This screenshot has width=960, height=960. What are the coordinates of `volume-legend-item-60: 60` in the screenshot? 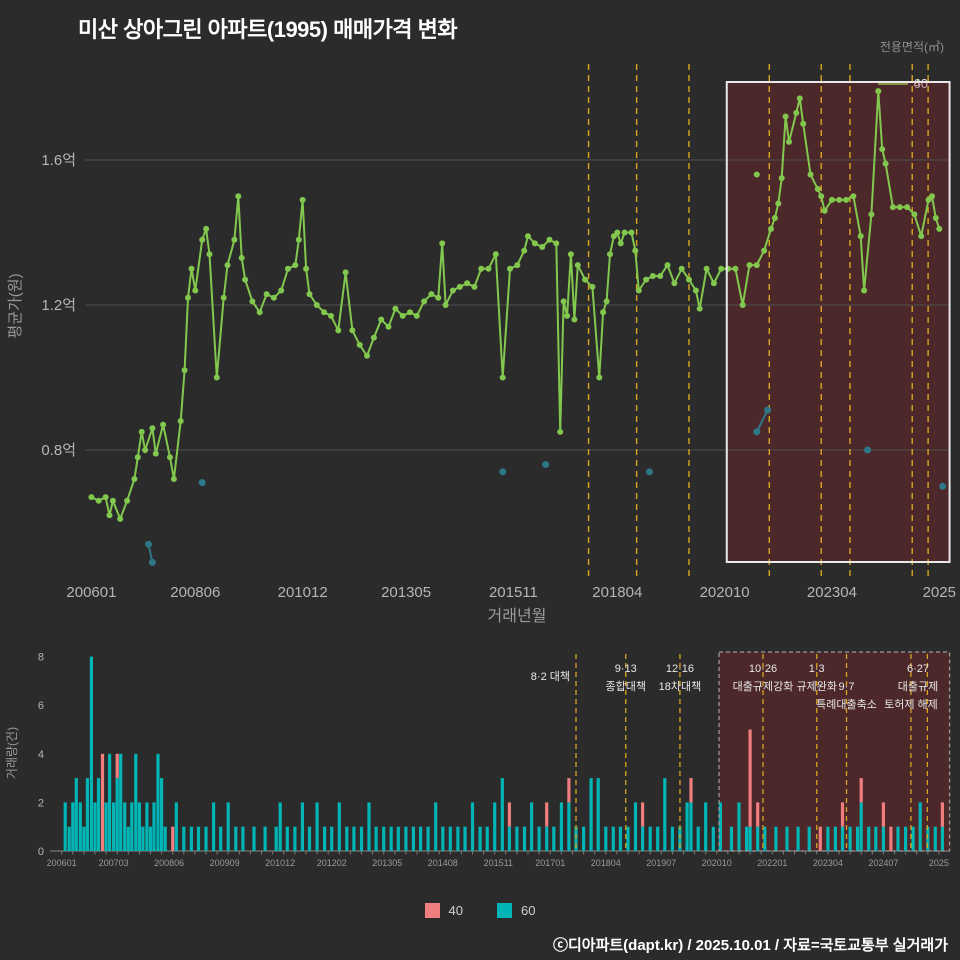 It's located at (516, 910).